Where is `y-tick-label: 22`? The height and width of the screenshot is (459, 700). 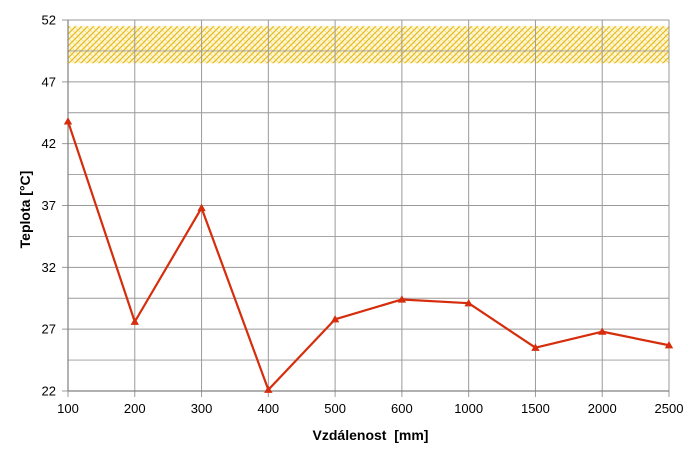 y-tick-label: 22 is located at coordinates (49, 391).